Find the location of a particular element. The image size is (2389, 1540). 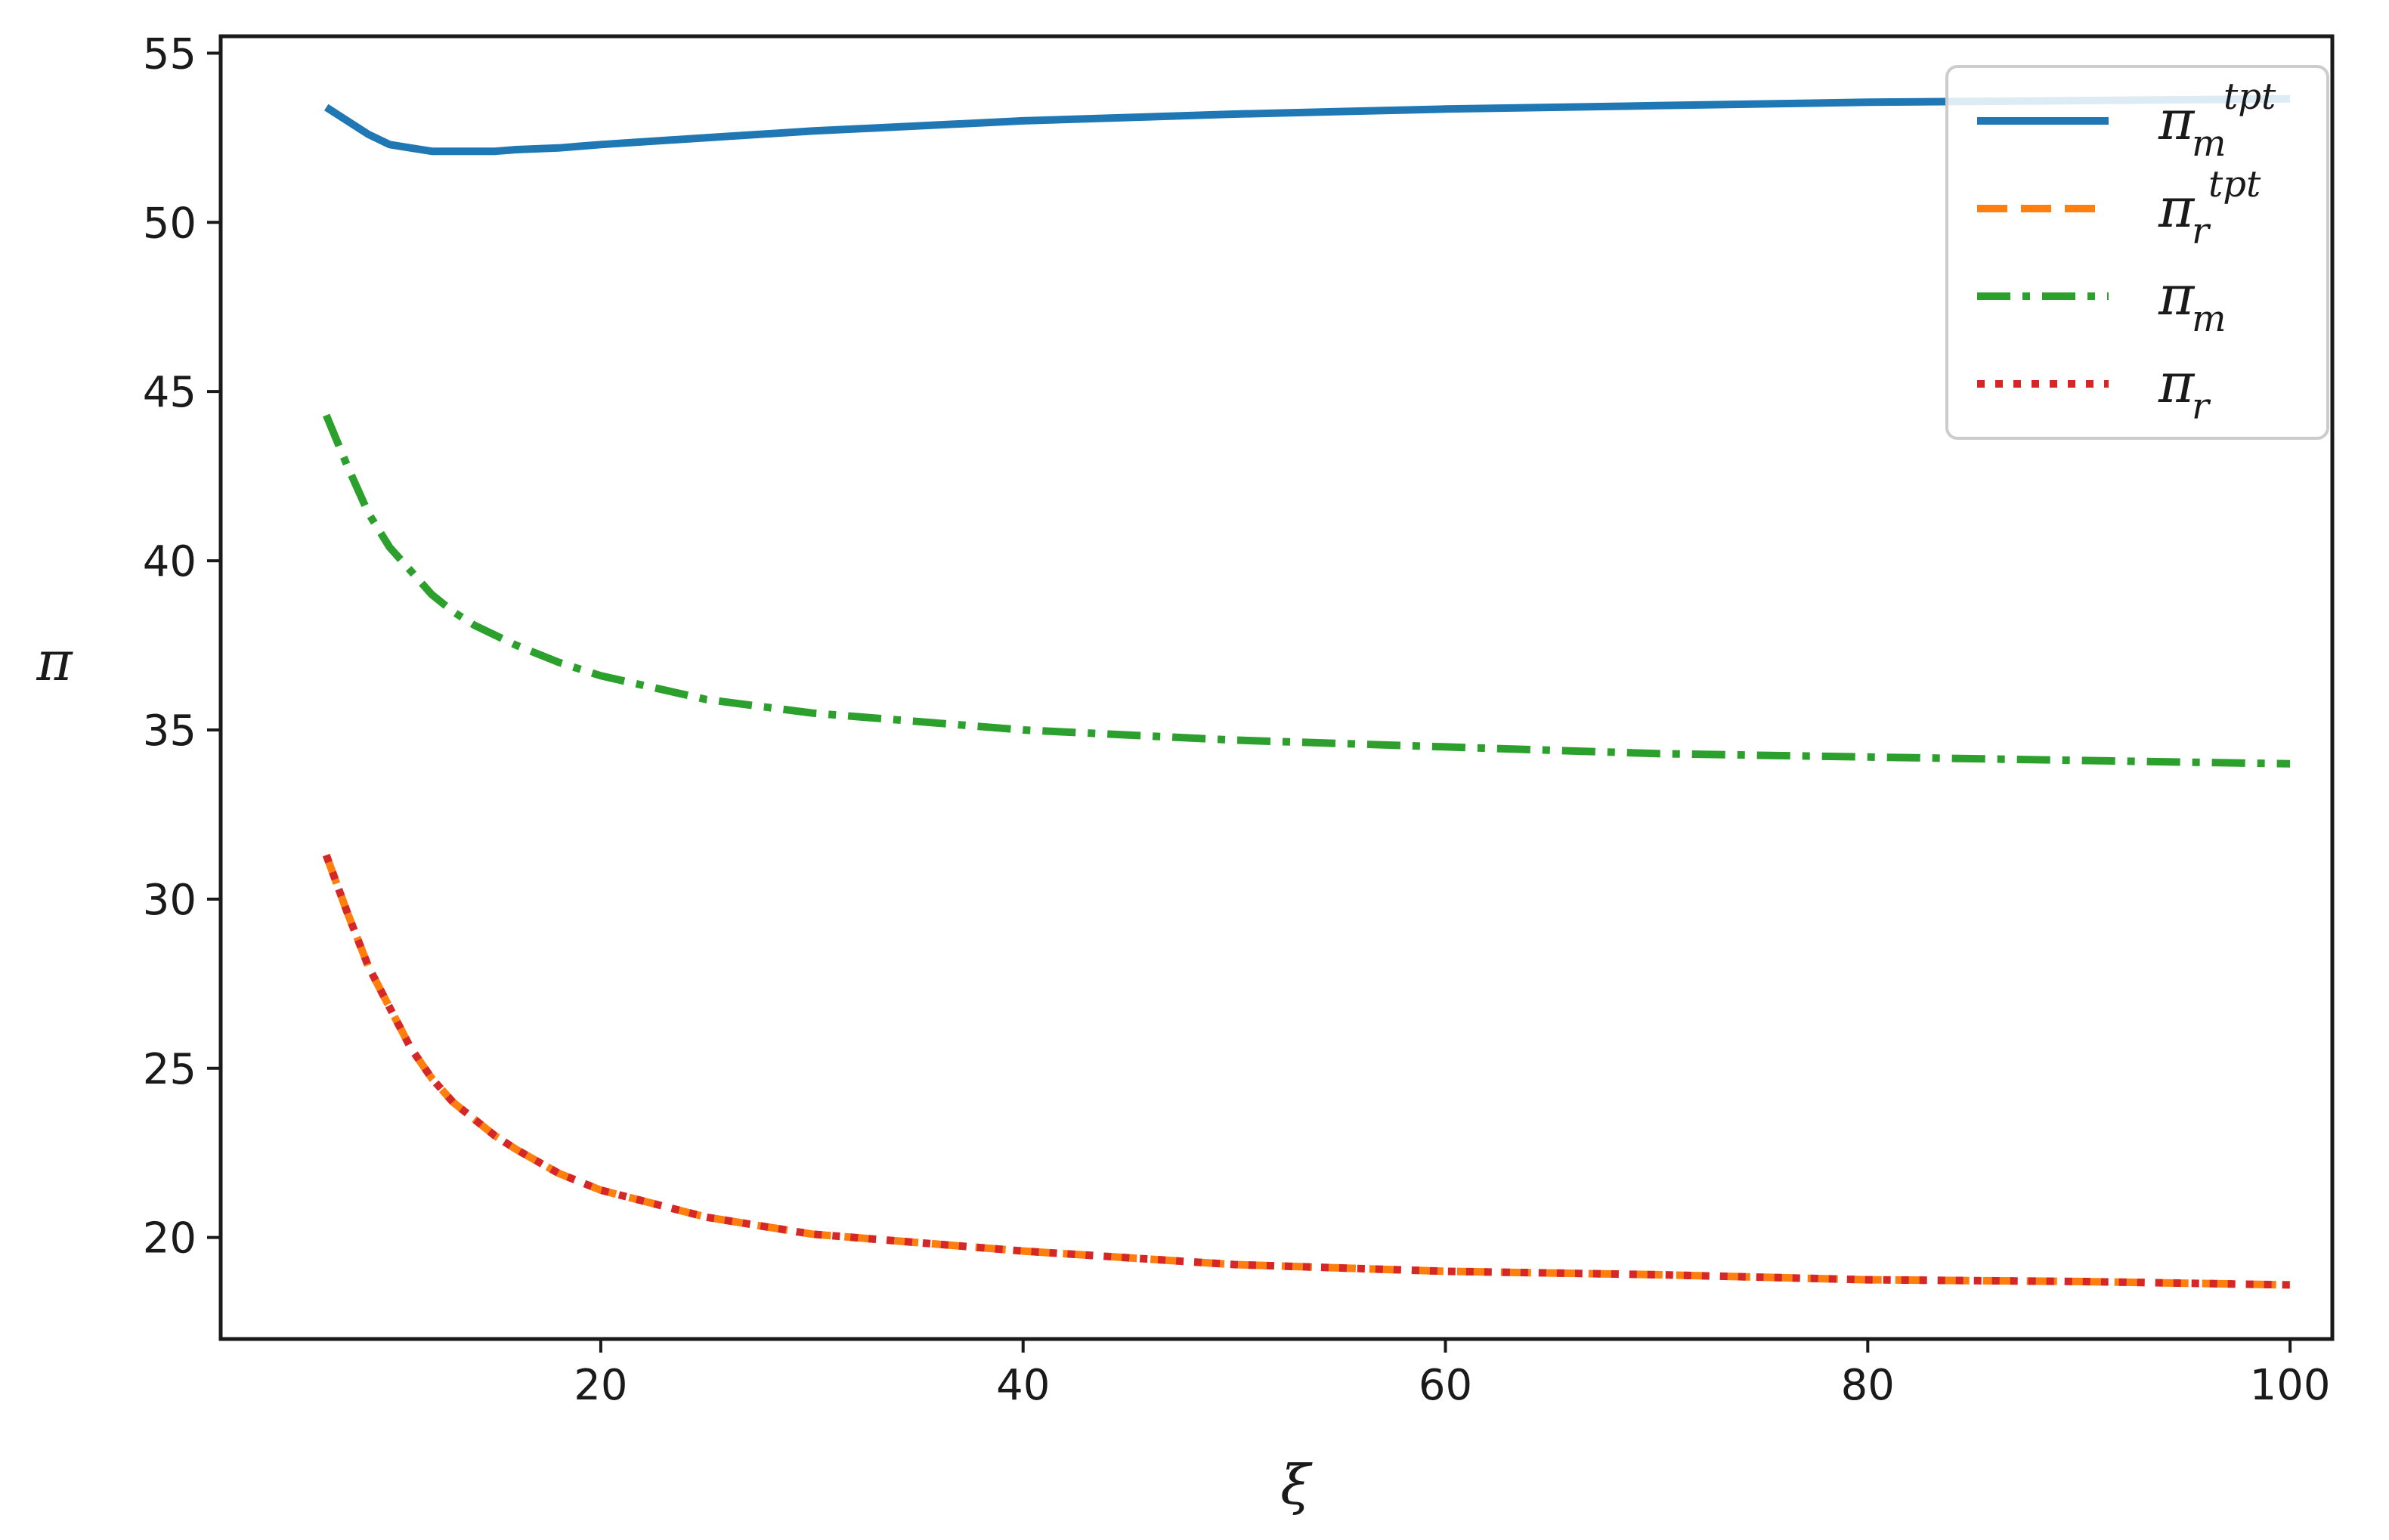

x-axis-label: ξ is located at coordinates (1296, 1485).